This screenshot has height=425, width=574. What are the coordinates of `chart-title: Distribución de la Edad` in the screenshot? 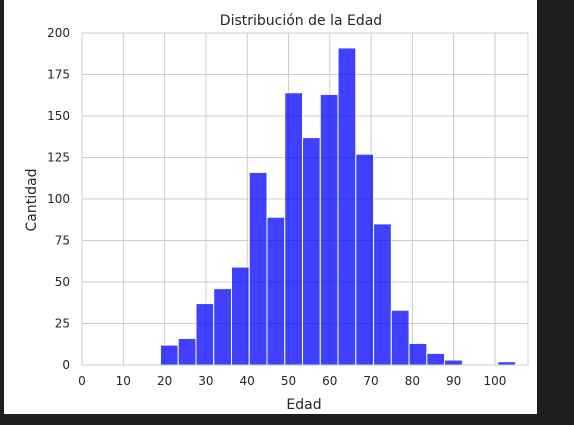 It's located at (301, 21).